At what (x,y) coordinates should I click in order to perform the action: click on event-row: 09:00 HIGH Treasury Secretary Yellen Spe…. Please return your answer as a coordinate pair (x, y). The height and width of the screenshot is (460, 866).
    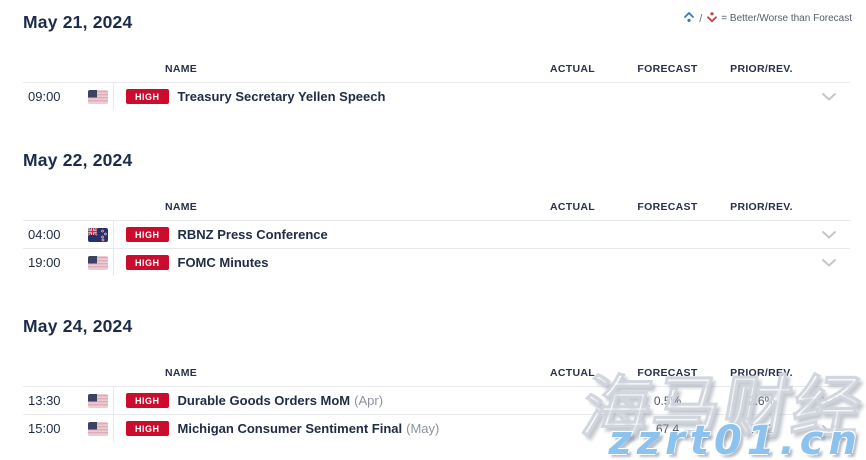
    Looking at the image, I should click on (436, 96).